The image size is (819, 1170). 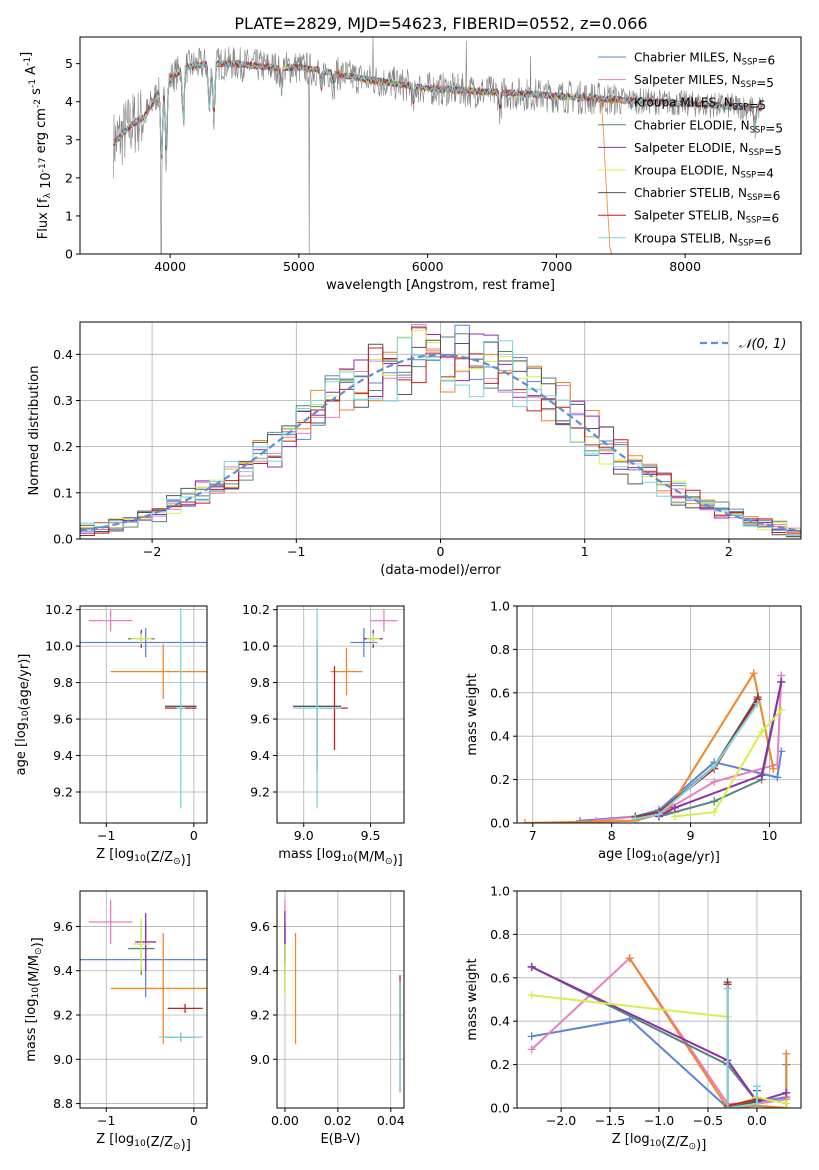 I want to click on x-tick-label: 0.0, so click(x=757, y=1120).